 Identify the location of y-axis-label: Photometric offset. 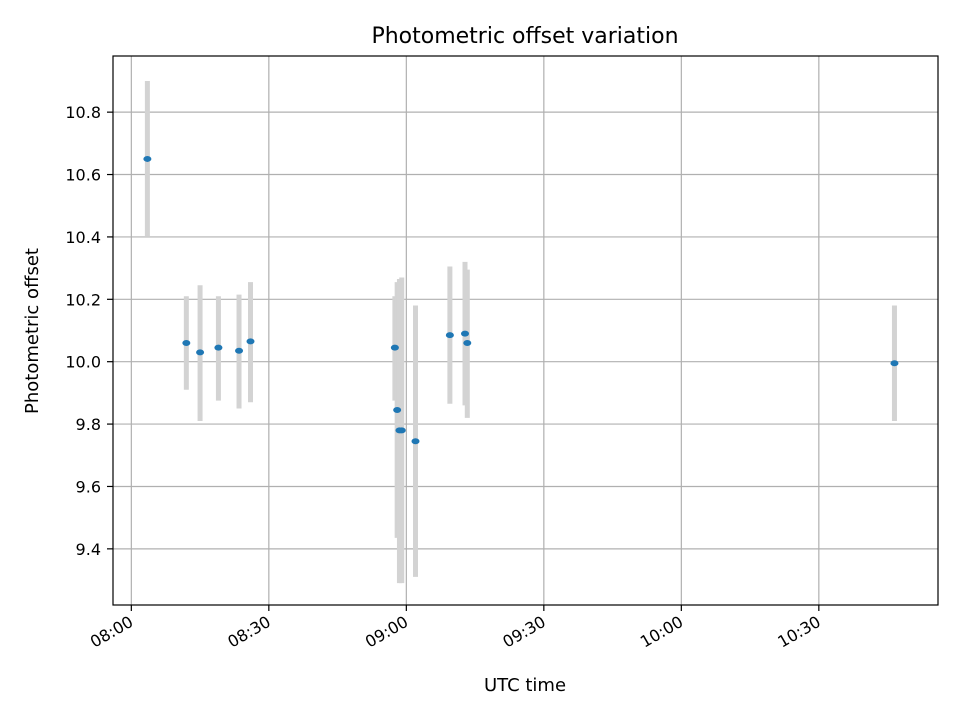
(32, 331).